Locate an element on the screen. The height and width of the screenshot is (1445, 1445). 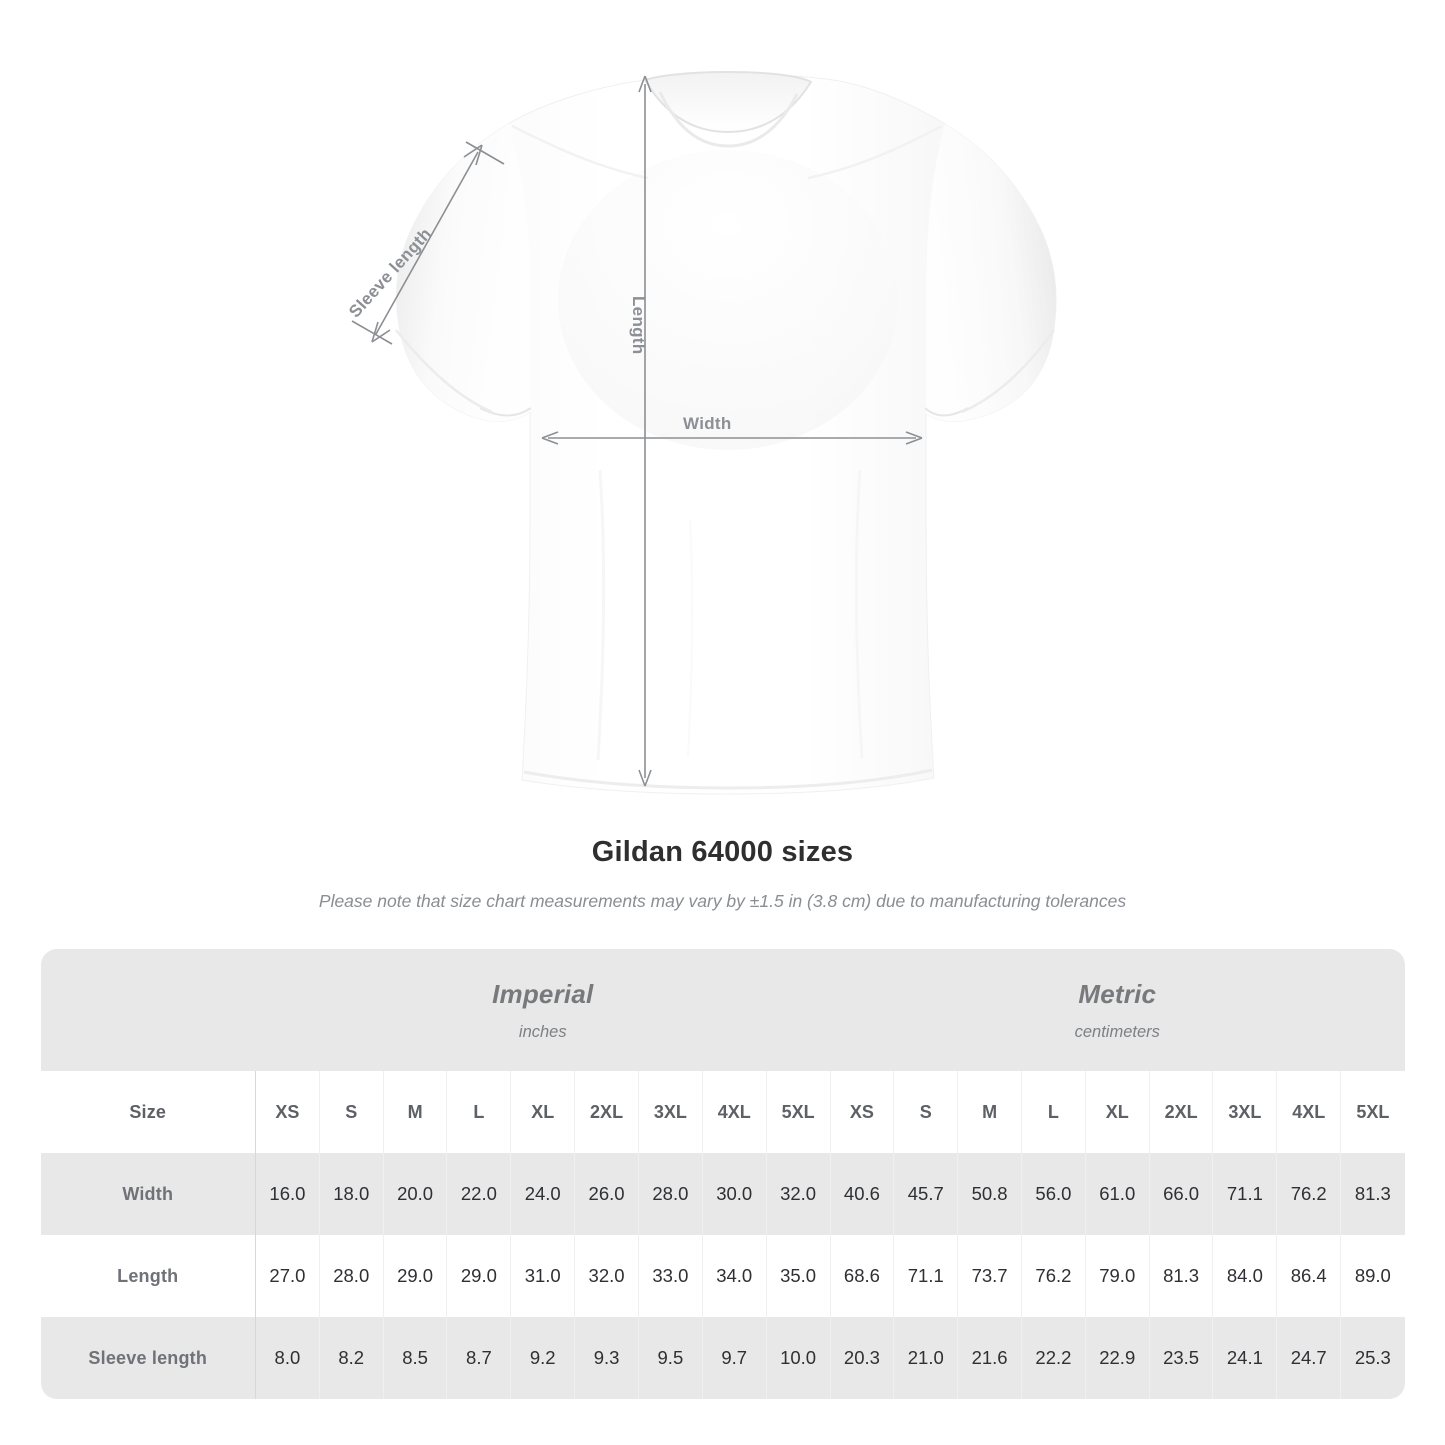
table-unit-banner: Imperial inches Metric centimeters is located at coordinates (722, 1010).